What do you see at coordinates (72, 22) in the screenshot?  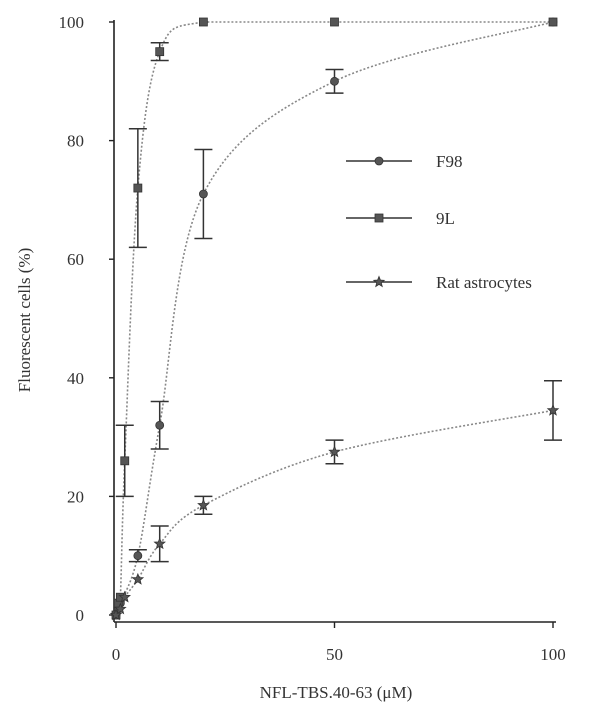 I see `y-tick-label: 100` at bounding box center [72, 22].